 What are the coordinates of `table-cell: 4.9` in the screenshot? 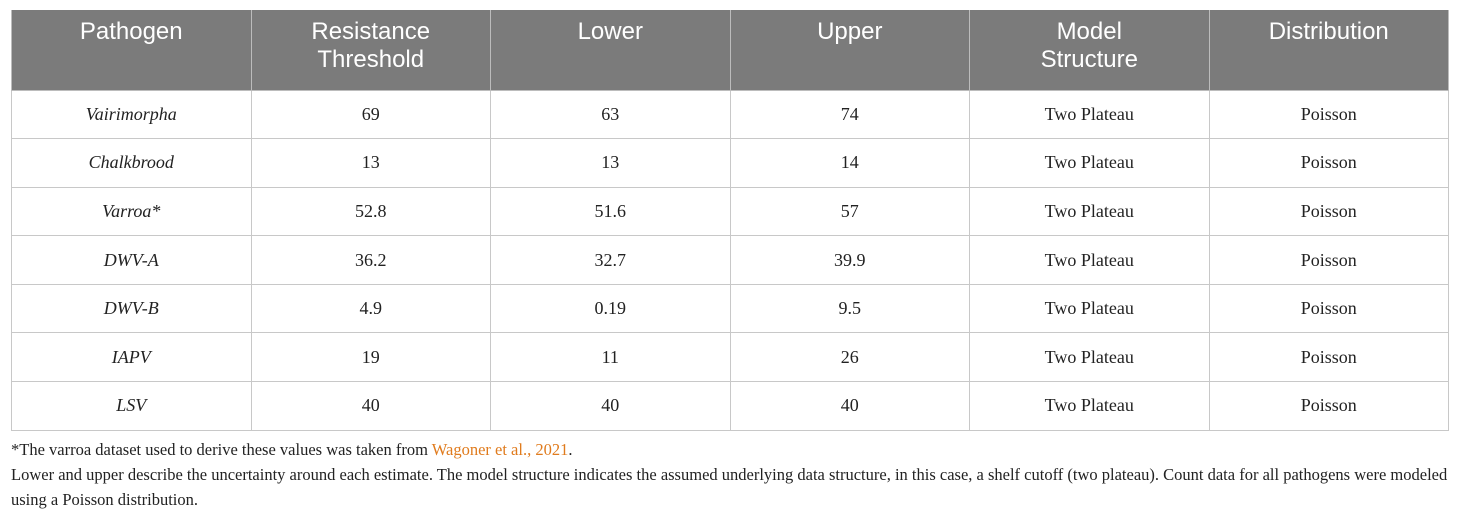 It's located at (370, 308).